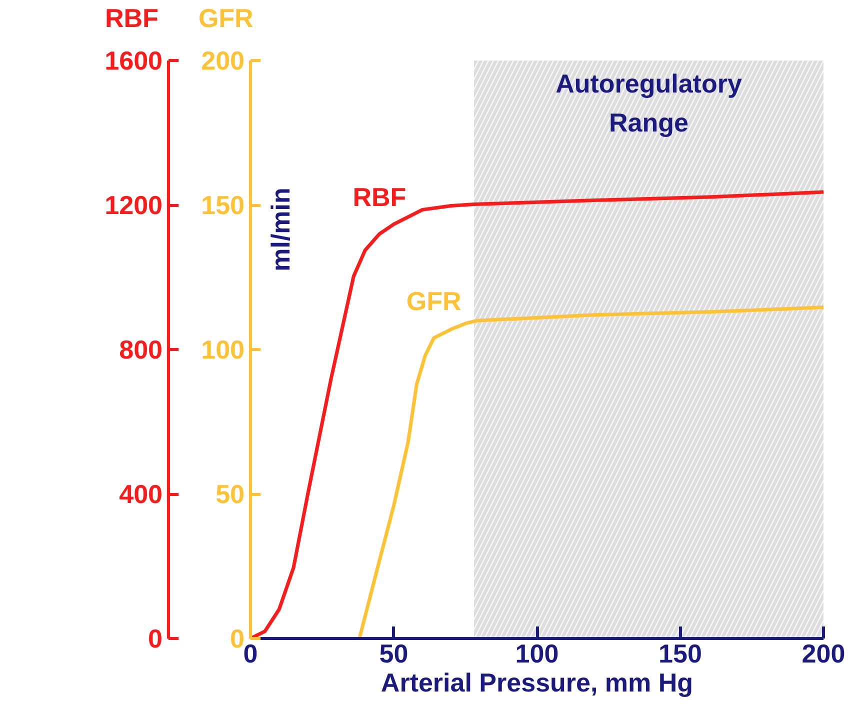  Describe the element at coordinates (131, 18) in the screenshot. I see `y-axis-title: RBF` at that location.